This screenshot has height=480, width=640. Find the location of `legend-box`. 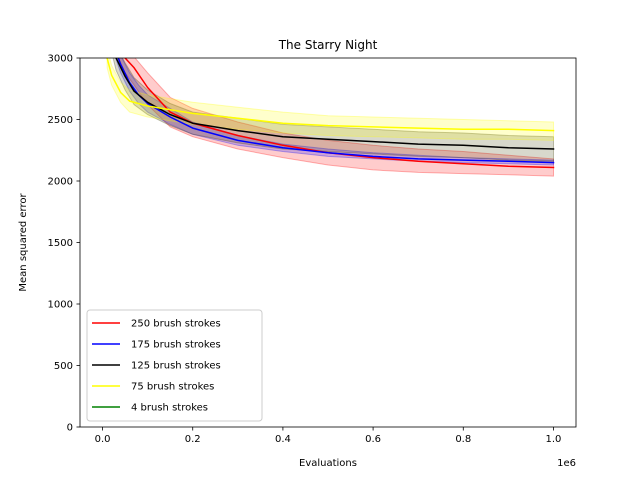

legend-box is located at coordinates (174, 365).